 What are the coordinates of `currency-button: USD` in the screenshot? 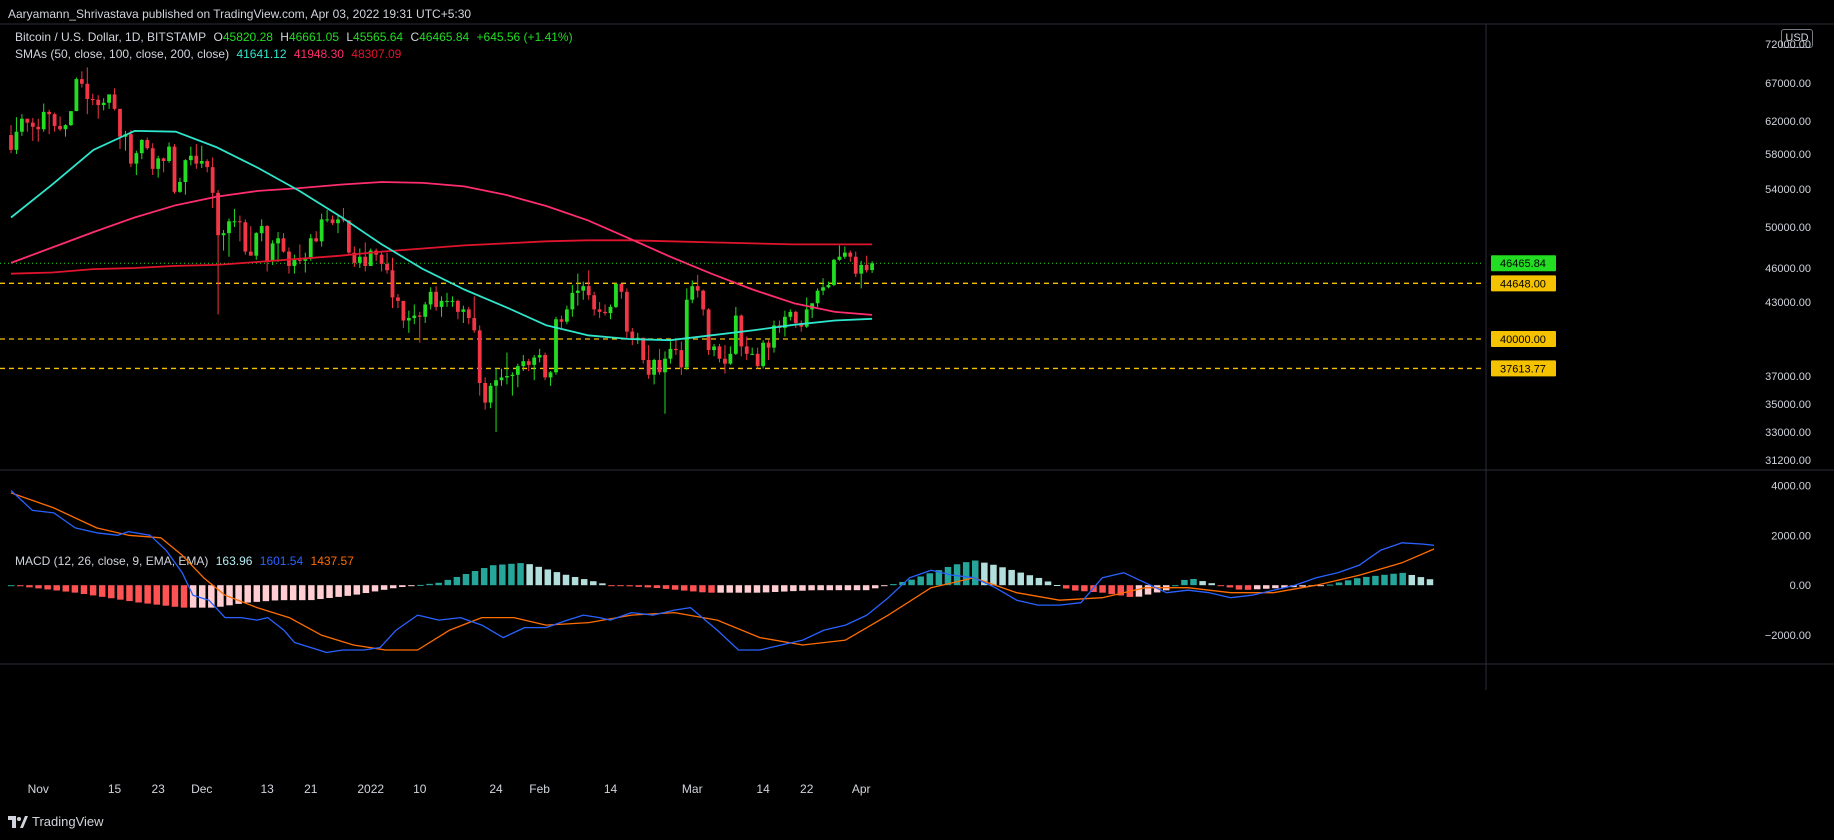 It's located at (1797, 38).